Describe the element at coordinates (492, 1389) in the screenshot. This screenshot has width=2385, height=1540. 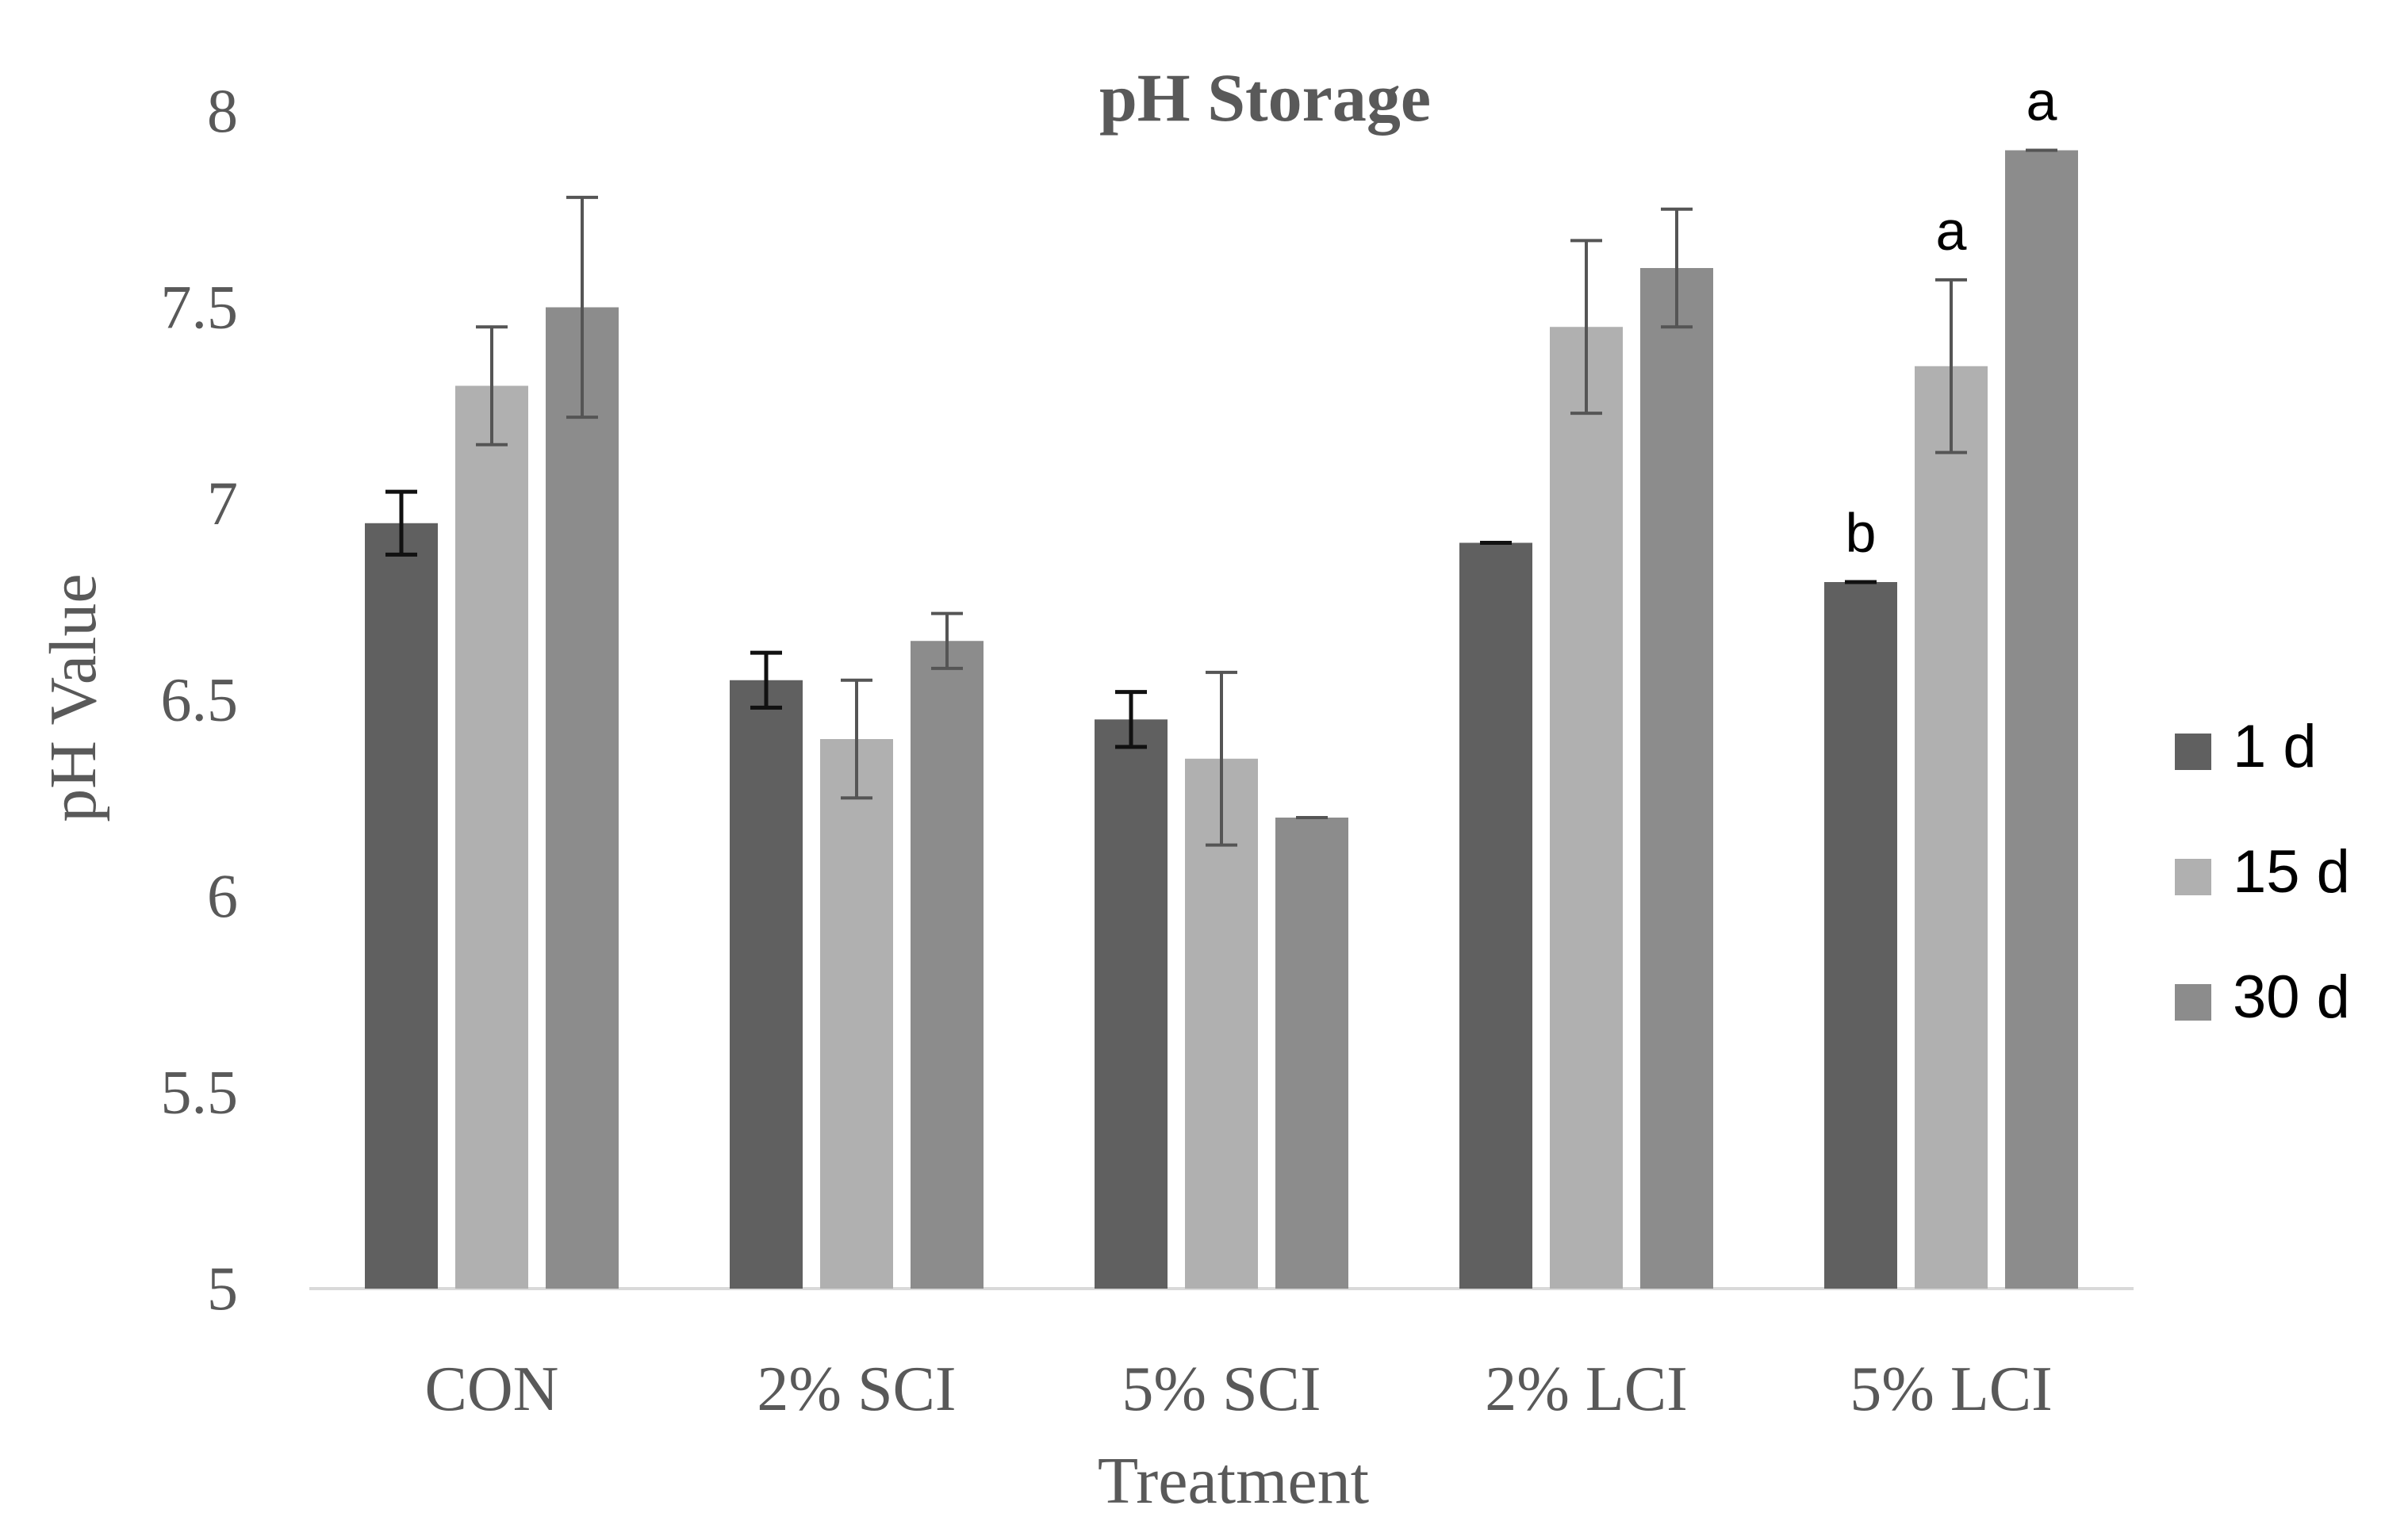
I see `x-tick-label: CON` at that location.